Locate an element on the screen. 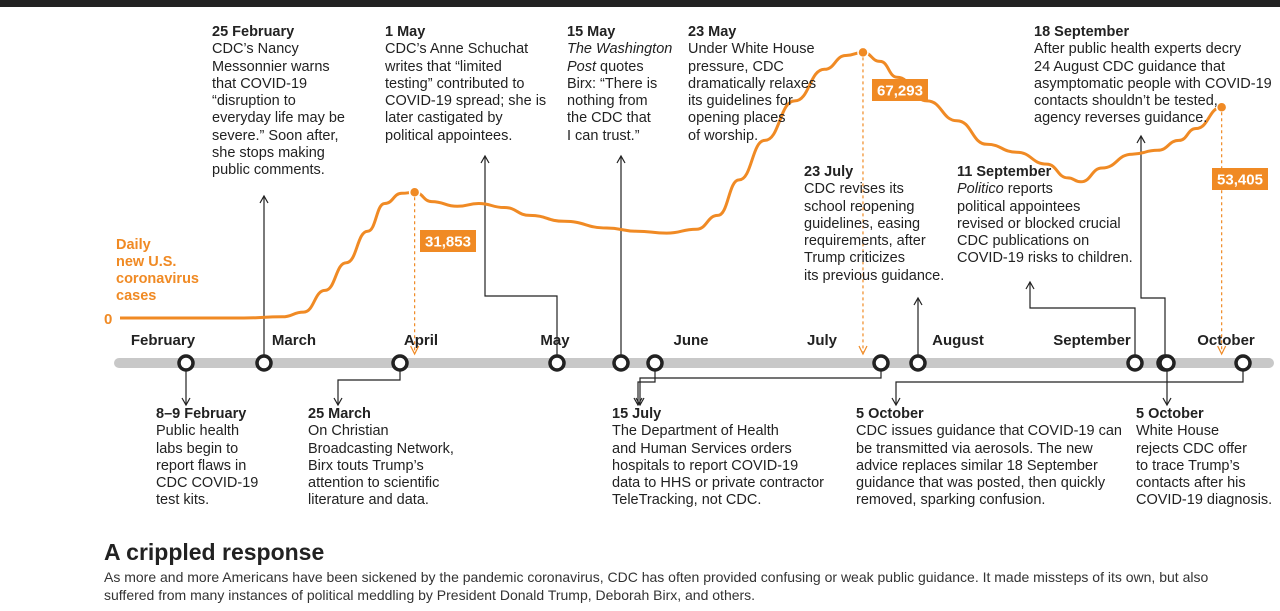 The image size is (1280, 611). month-tick-label: July is located at coordinates (822, 340).